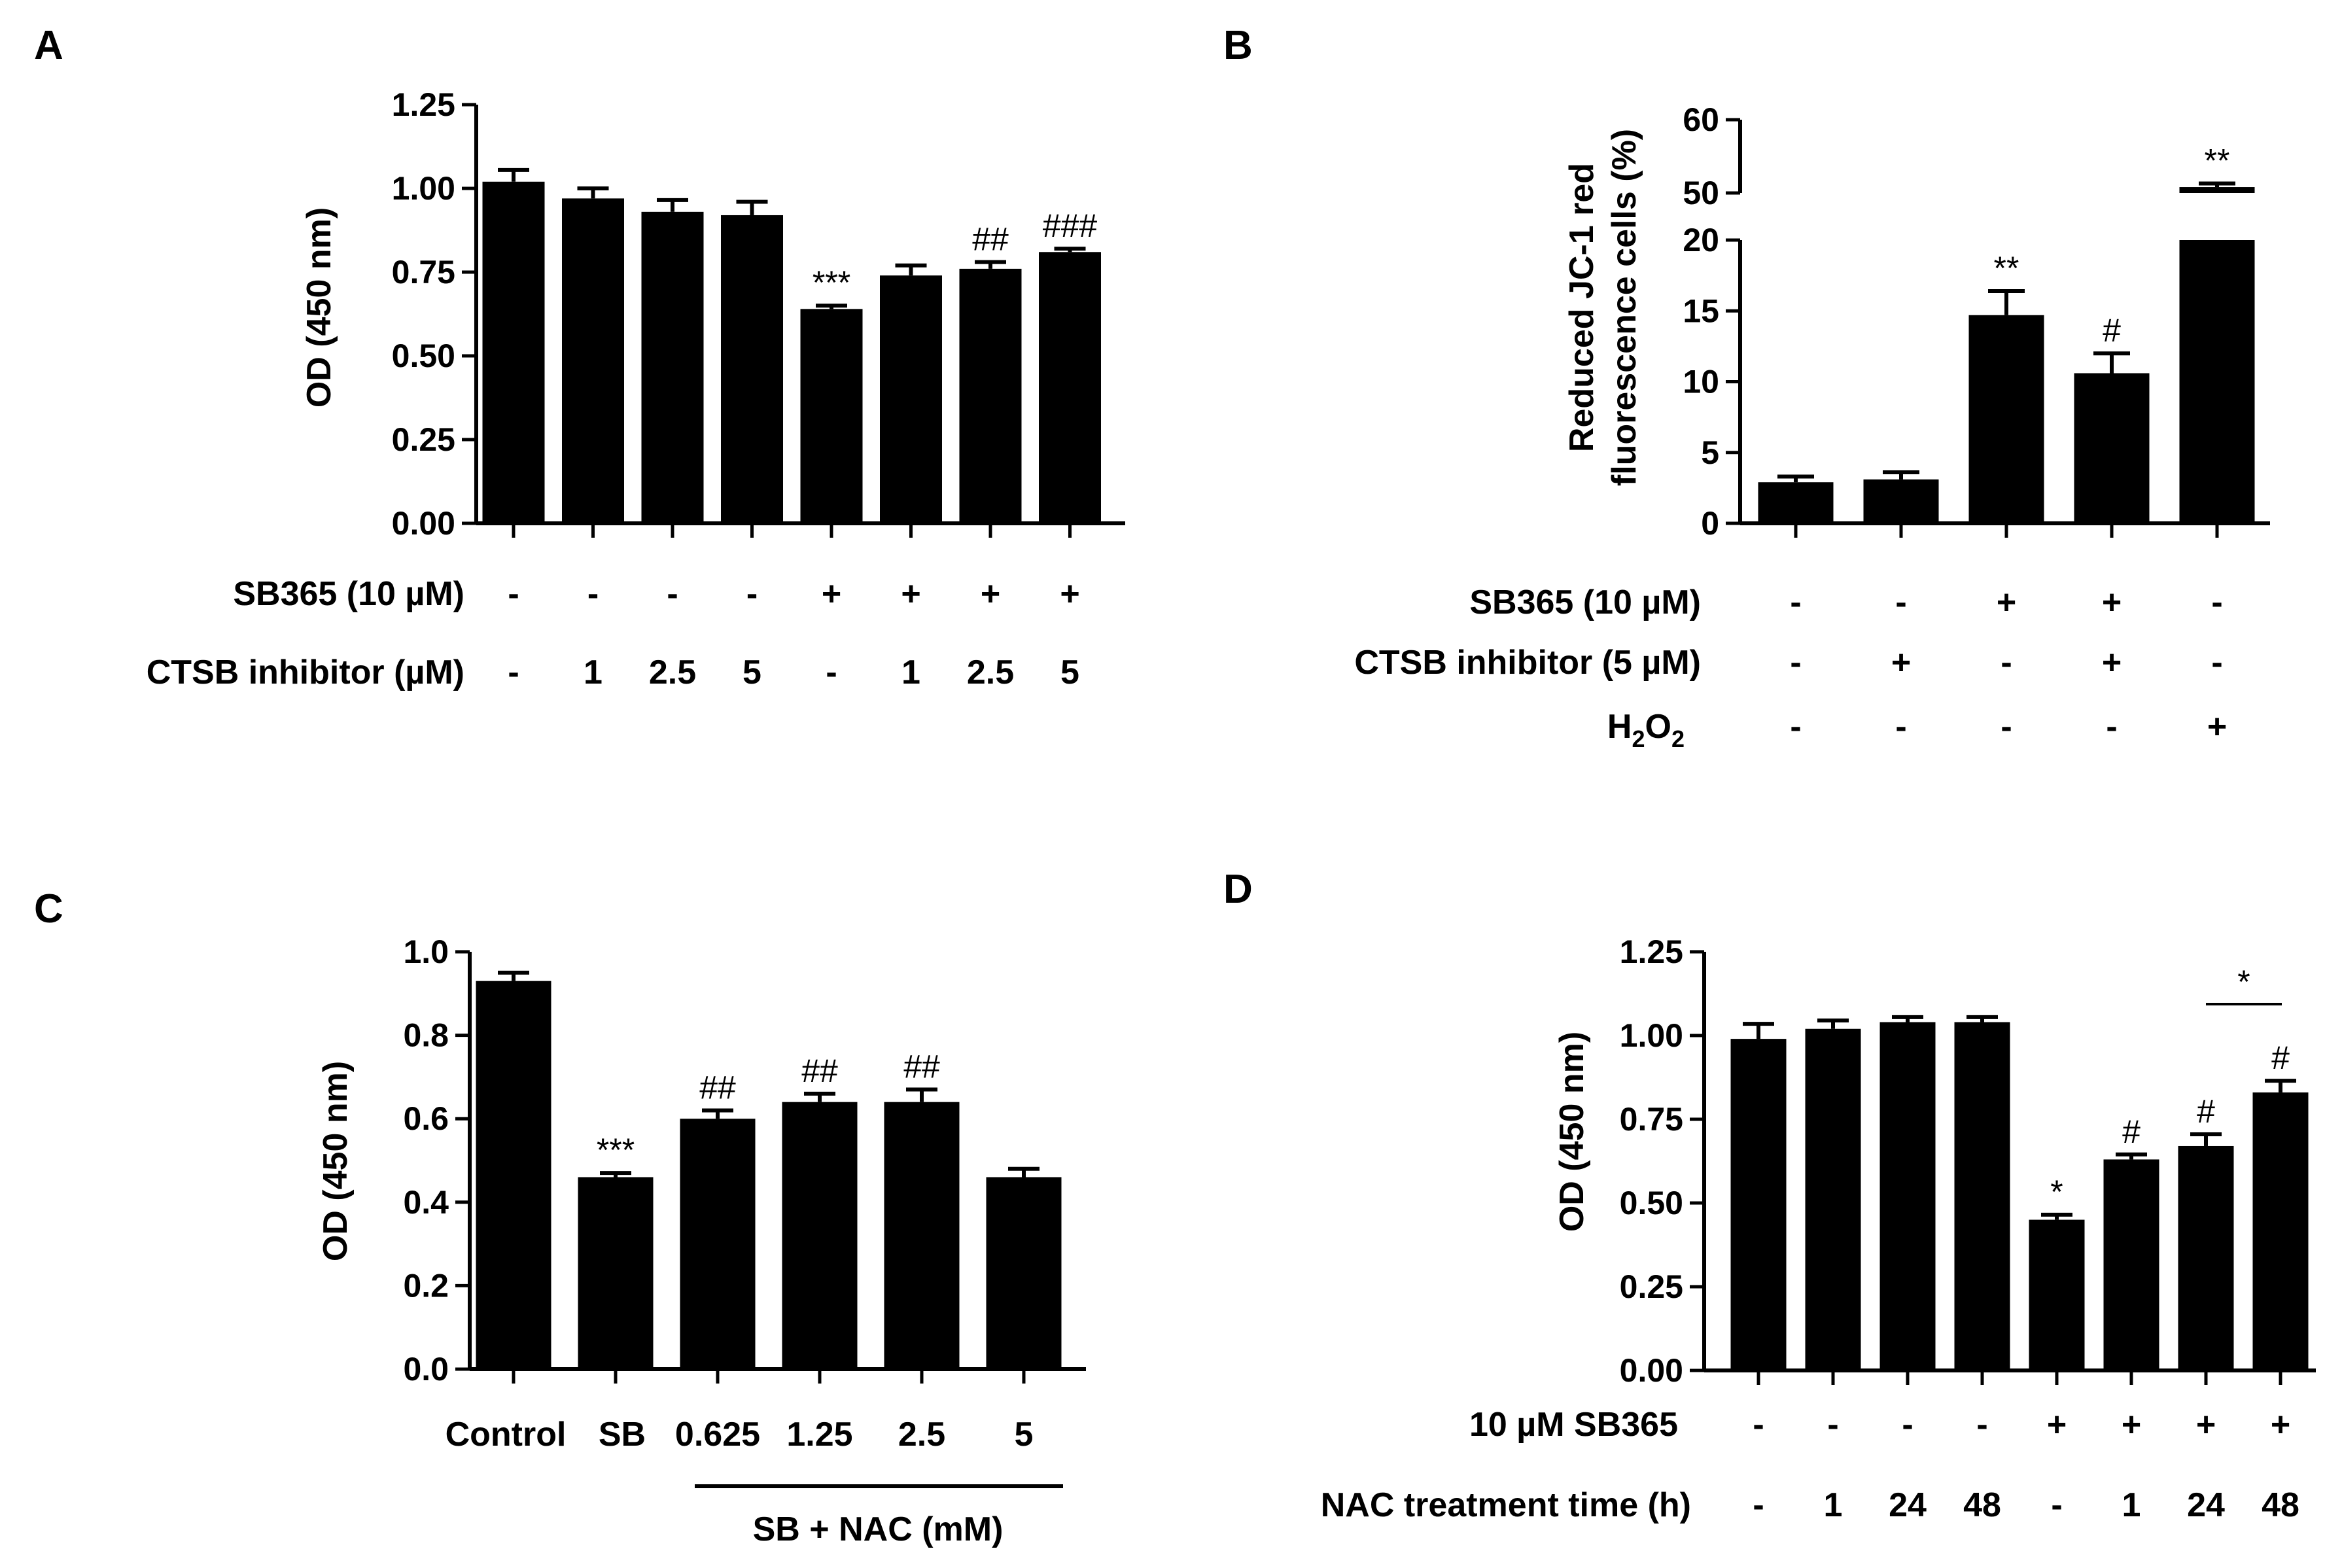 The height and width of the screenshot is (1568, 2342). What do you see at coordinates (1624, 307) in the screenshot?
I see `panel-b-ylabel-line2: fluorescence cells (%)` at bounding box center [1624, 307].